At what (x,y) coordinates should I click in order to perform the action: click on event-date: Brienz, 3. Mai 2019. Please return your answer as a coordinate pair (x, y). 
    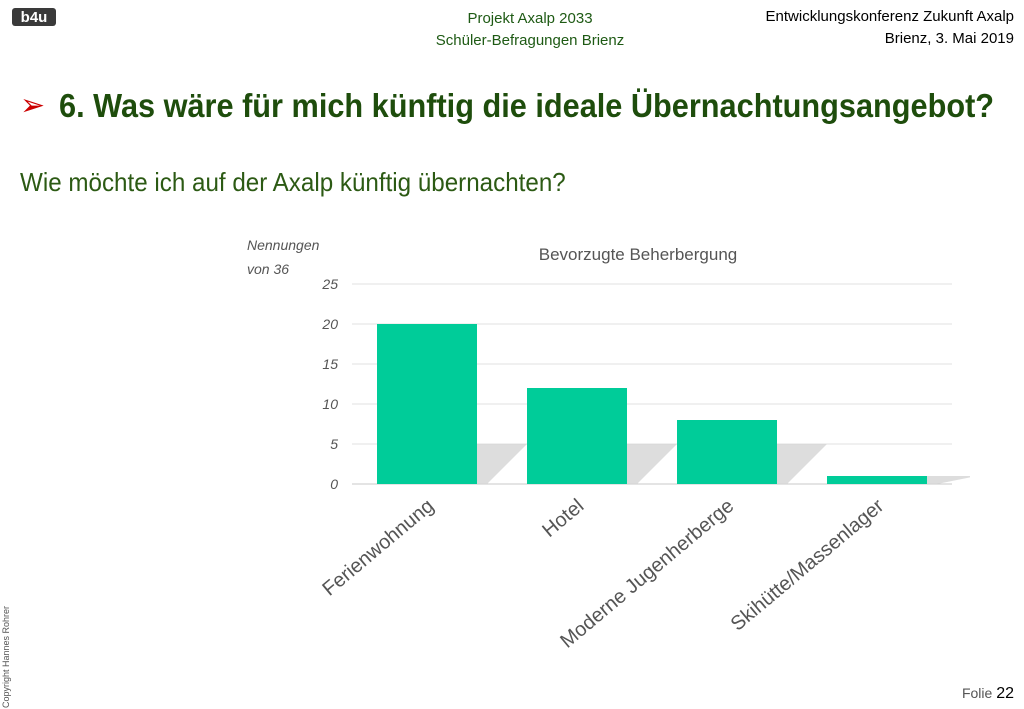
    Looking at the image, I should click on (949, 38).